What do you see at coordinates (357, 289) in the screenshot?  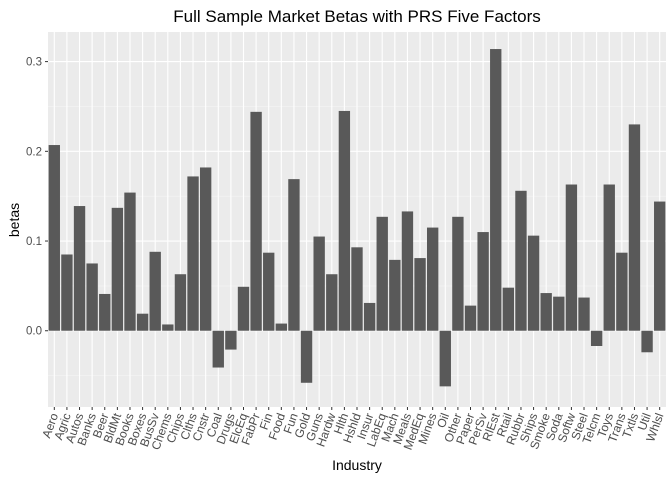 I see `bar-hshld` at bounding box center [357, 289].